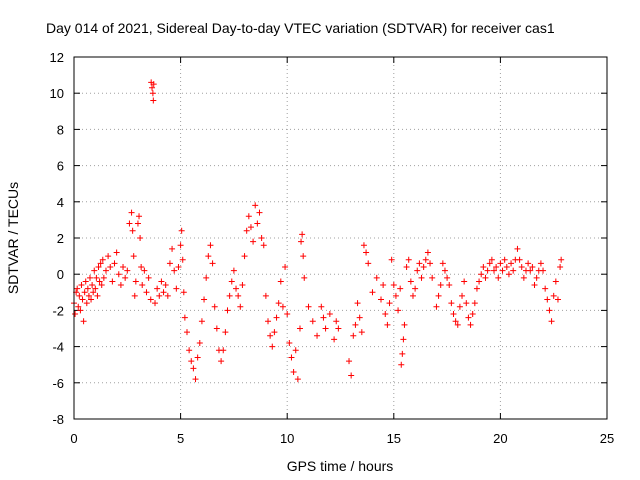 The width and height of the screenshot is (640, 480). Describe the element at coordinates (60, 274) in the screenshot. I see `y-tick-label: 0` at that location.